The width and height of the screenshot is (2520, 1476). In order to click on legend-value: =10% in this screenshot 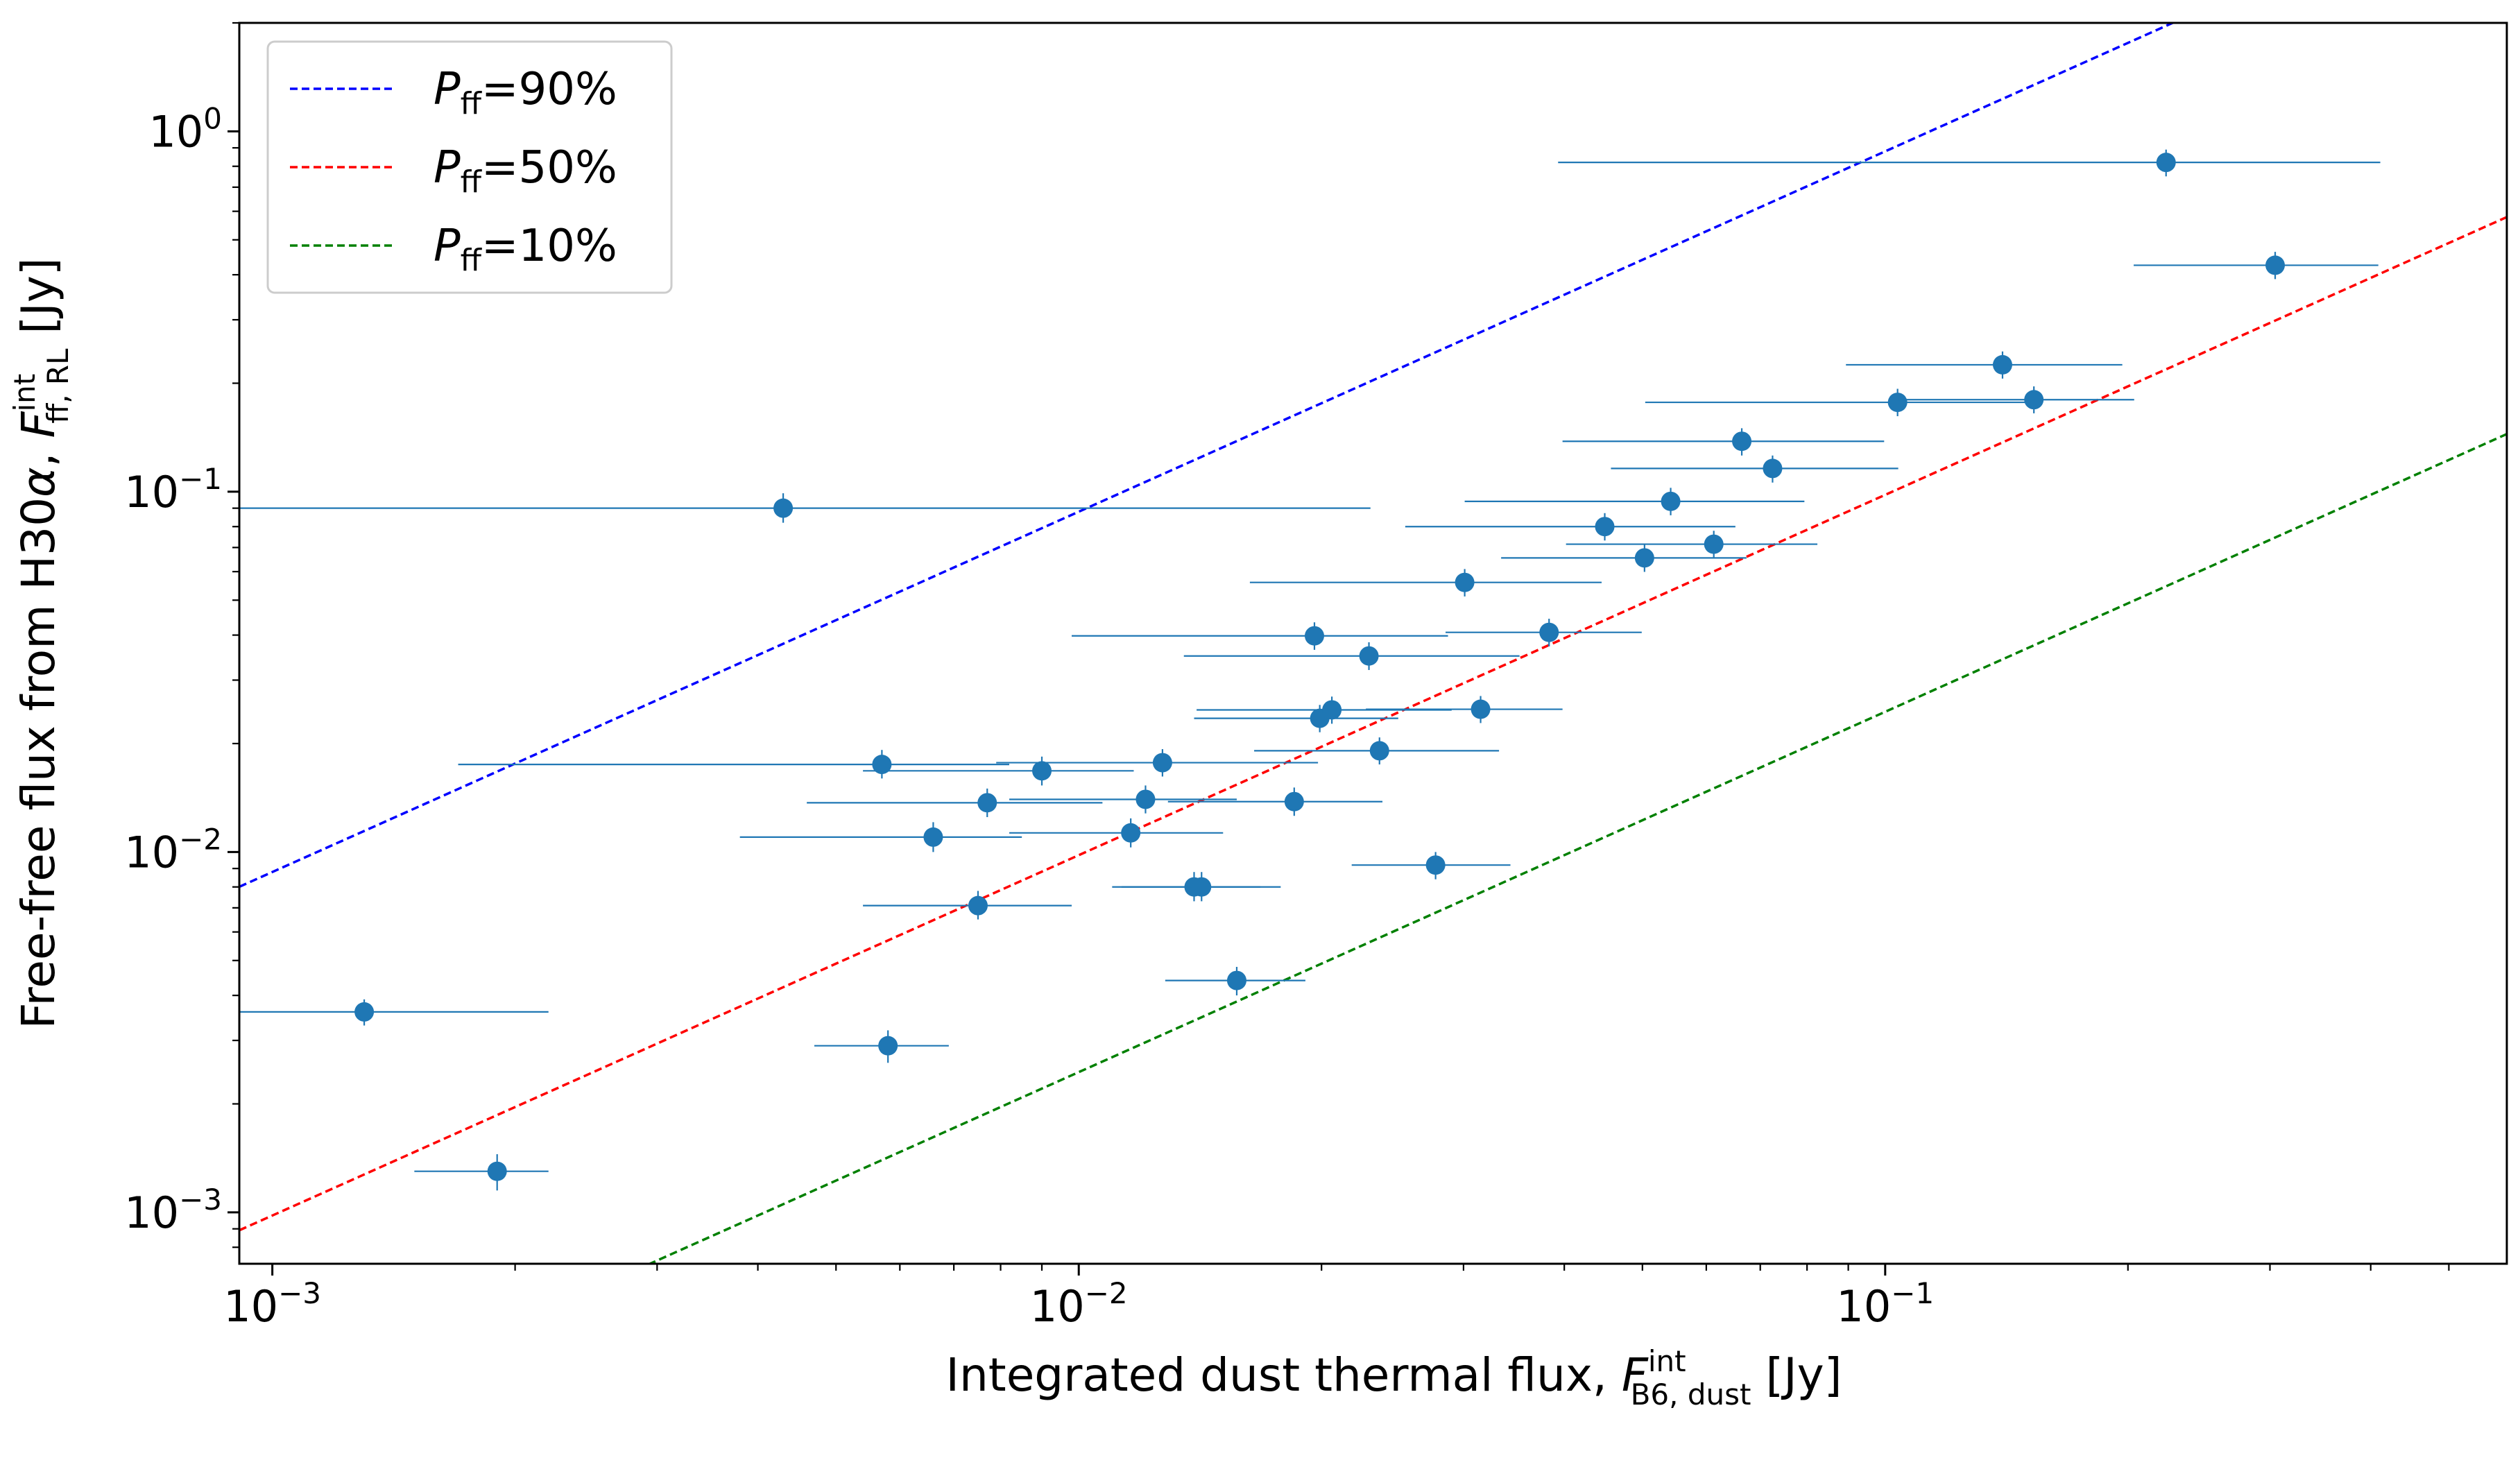, I will do `click(549, 247)`.